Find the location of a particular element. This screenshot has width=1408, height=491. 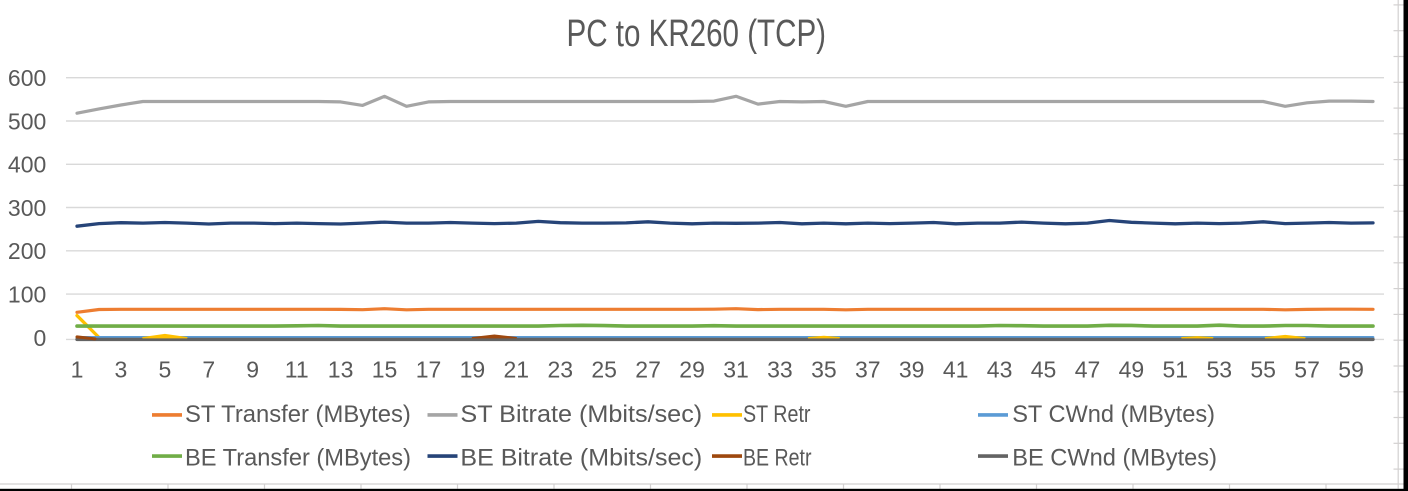

svg-text: 55 is located at coordinates (1263, 369).